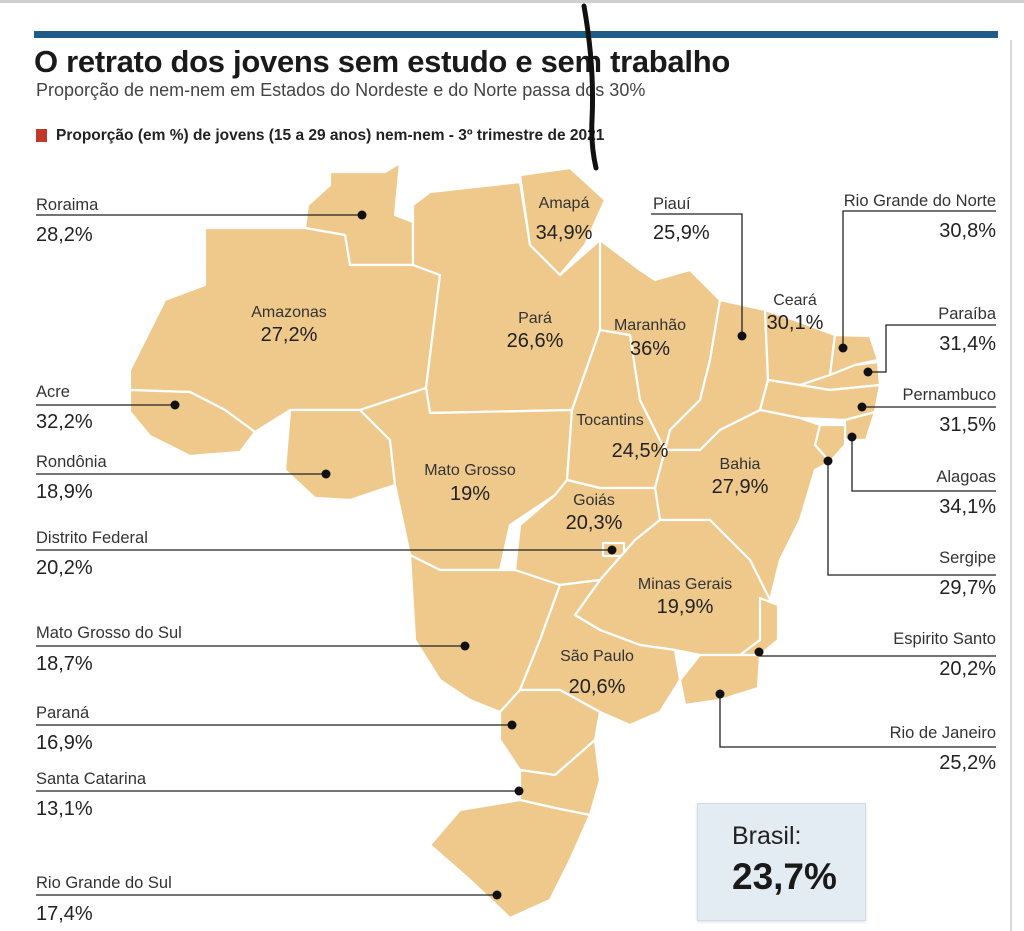  What do you see at coordinates (610, 420) in the screenshot?
I see `label-name-tocantins: Tocantins` at bounding box center [610, 420].